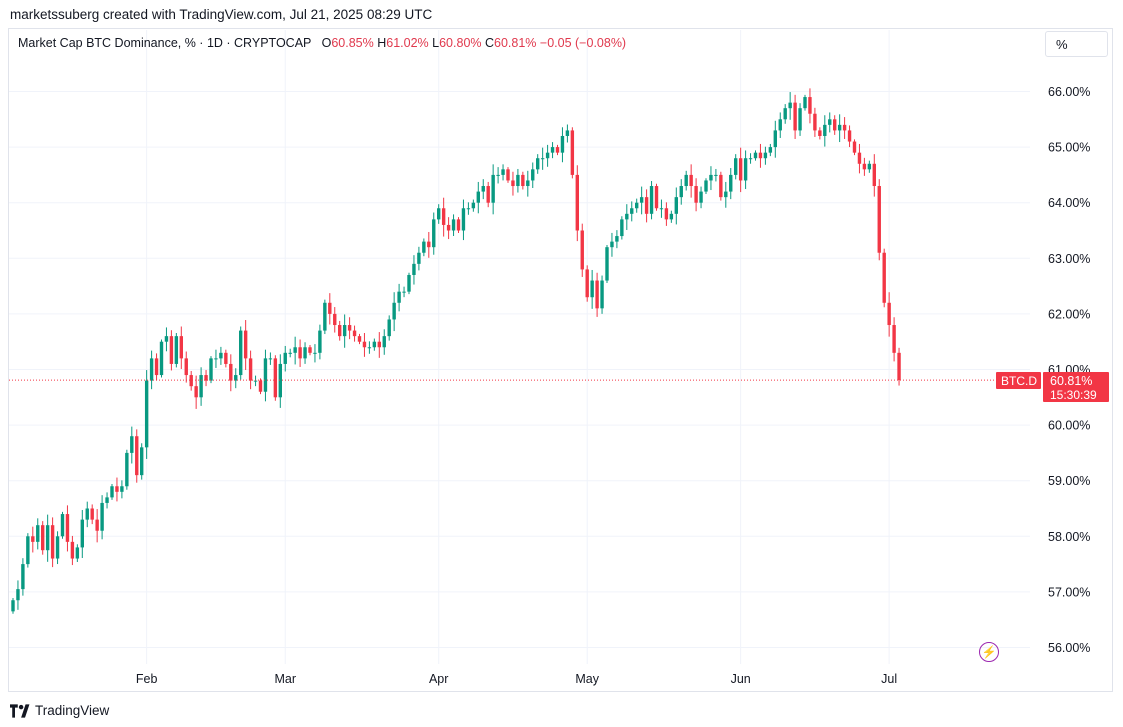 The image size is (1123, 727). What do you see at coordinates (490, 43) in the screenshot?
I see `legend-close-label: C` at bounding box center [490, 43].